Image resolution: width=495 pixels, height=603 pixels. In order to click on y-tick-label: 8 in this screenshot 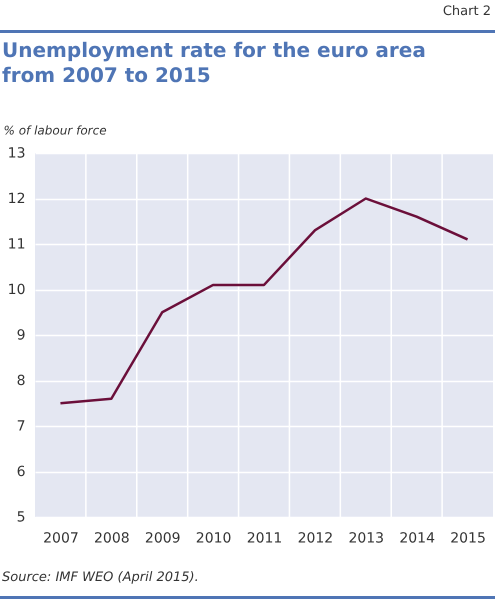, I will do `click(21, 381)`.